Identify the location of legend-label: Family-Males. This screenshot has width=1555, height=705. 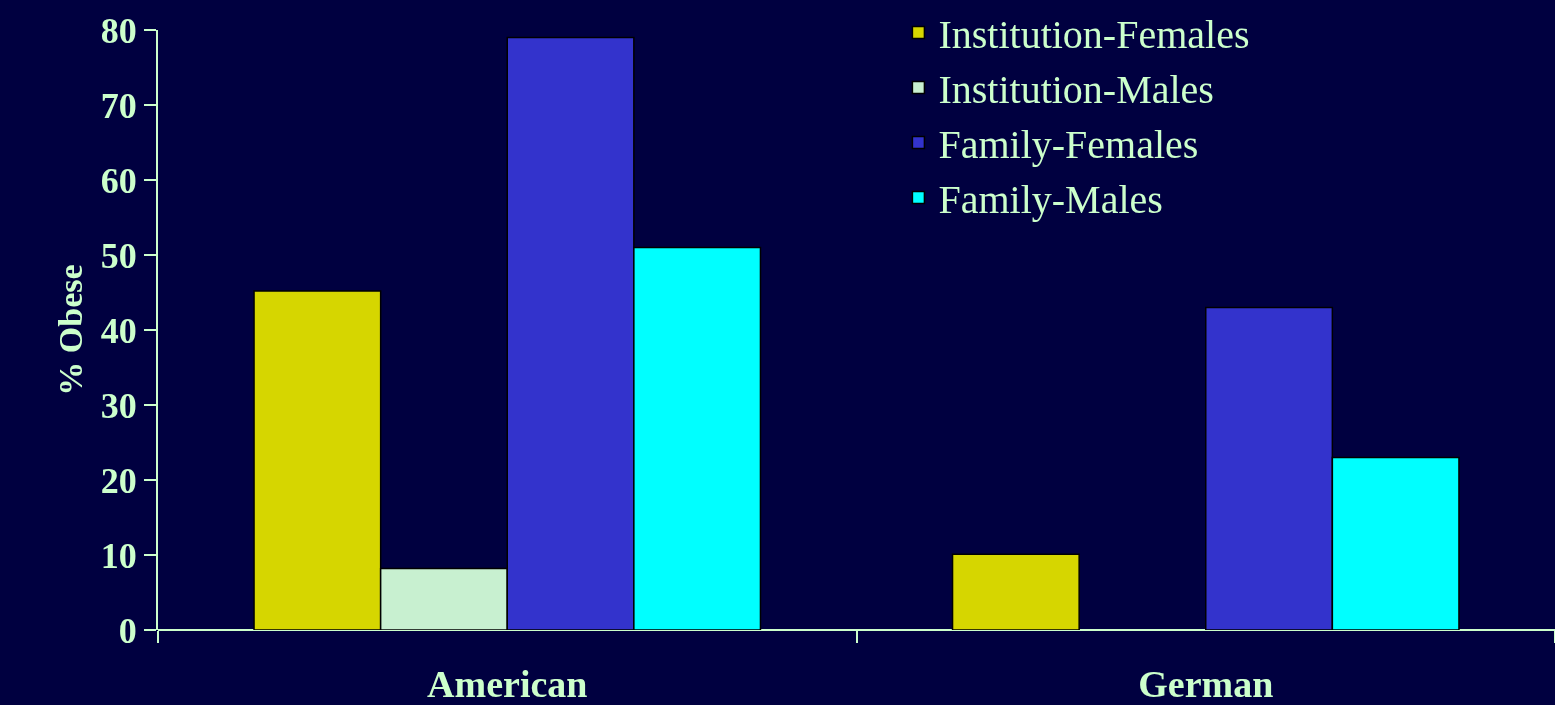
(1050, 200).